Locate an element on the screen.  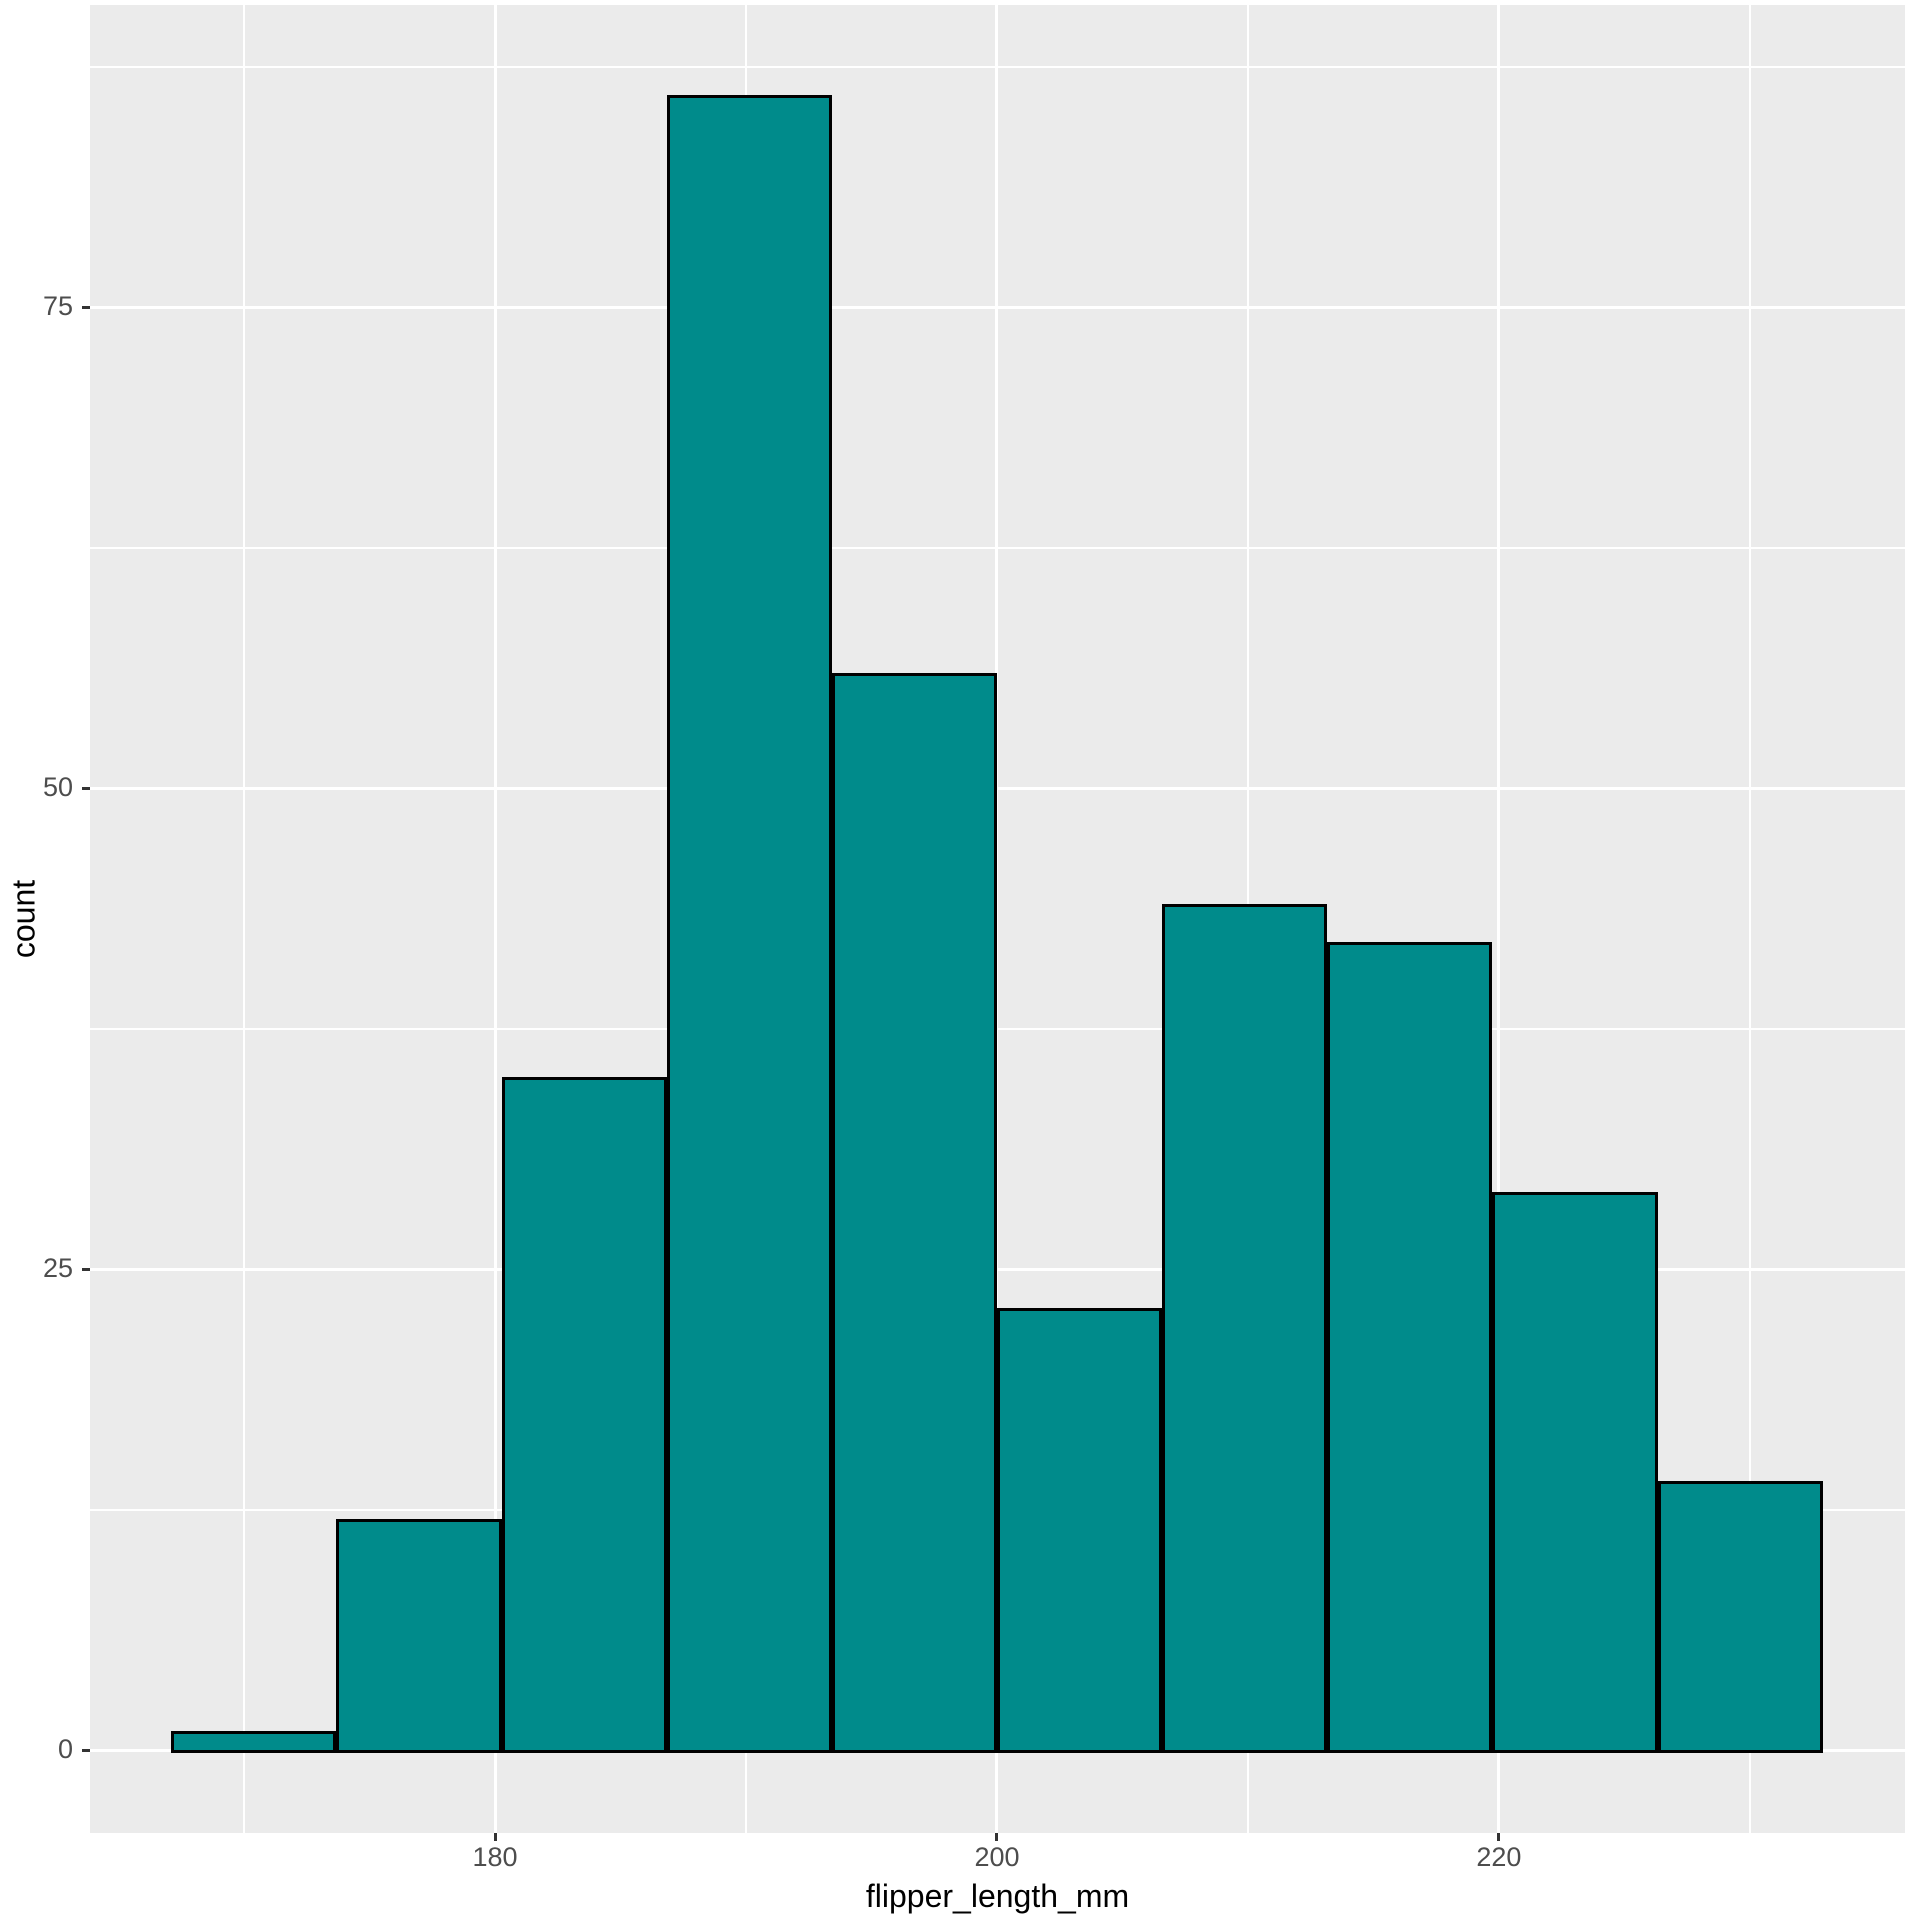
x-tick-label: 220 is located at coordinates (1499, 1857).